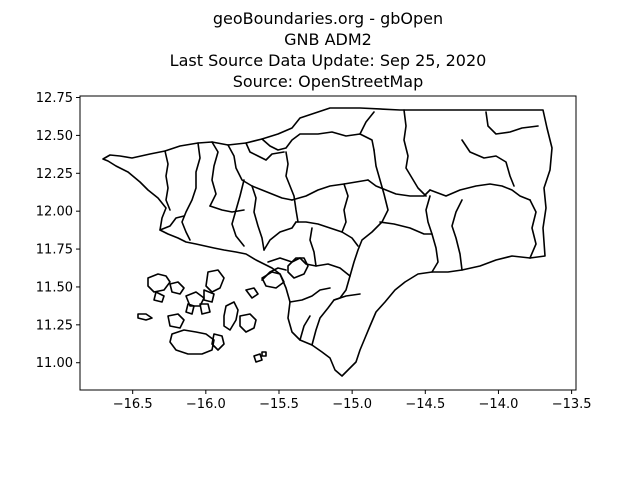  I want to click on title-line-3: Last Source Data Update: Sep 25, 2020, so click(328, 60).